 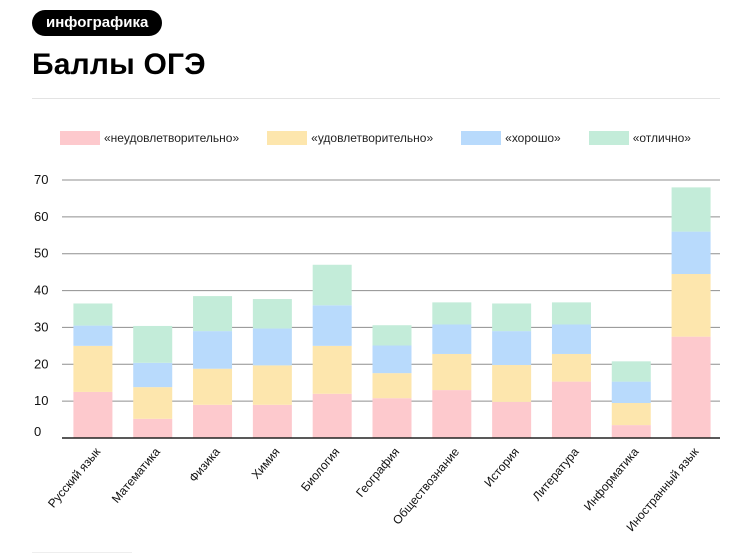 I want to click on x-tick-label: Физика, so click(x=204, y=465).